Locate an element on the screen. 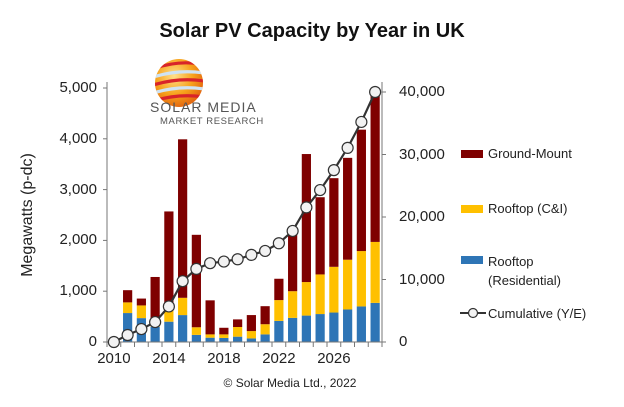 This screenshot has width=624, height=407. bar-rooftop-residential-2019 is located at coordinates (238, 339).